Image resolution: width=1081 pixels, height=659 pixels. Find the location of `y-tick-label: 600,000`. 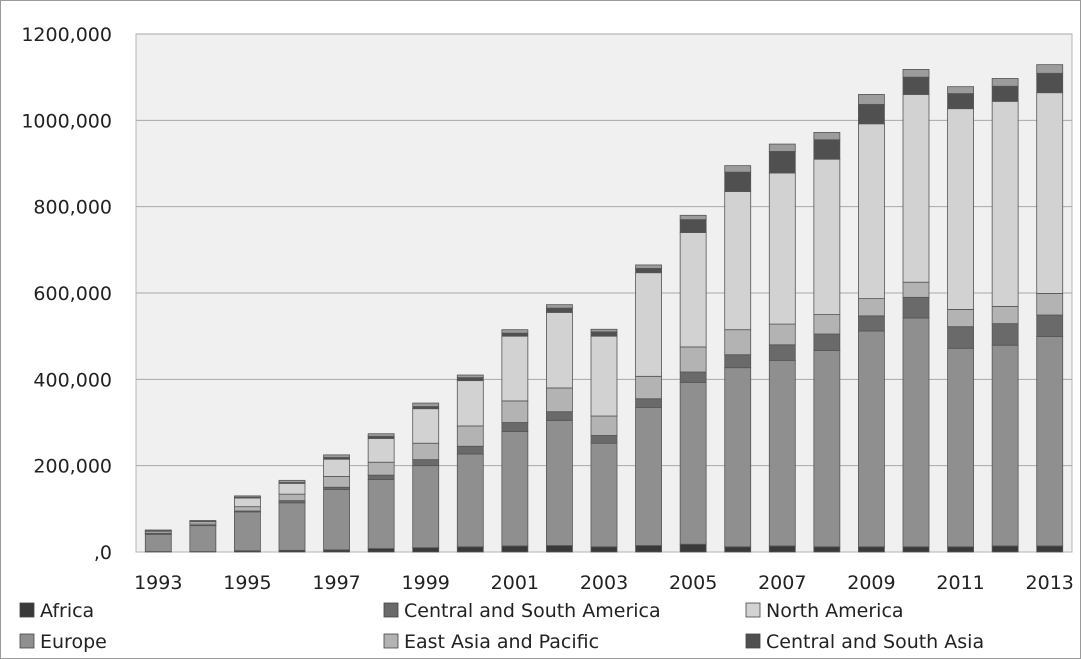

y-tick-label: 600,000 is located at coordinates (72, 294).